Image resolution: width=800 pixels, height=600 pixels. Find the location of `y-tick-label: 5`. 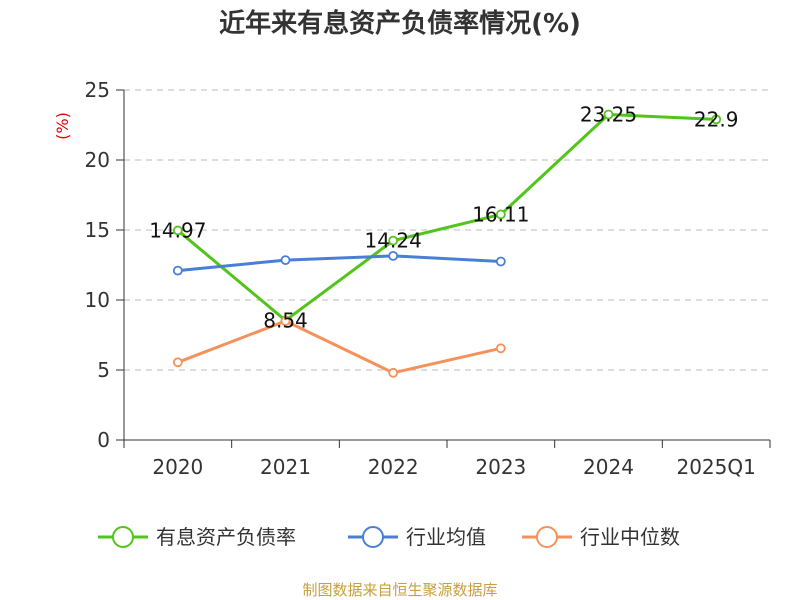

y-tick-label: 5 is located at coordinates (103, 370).